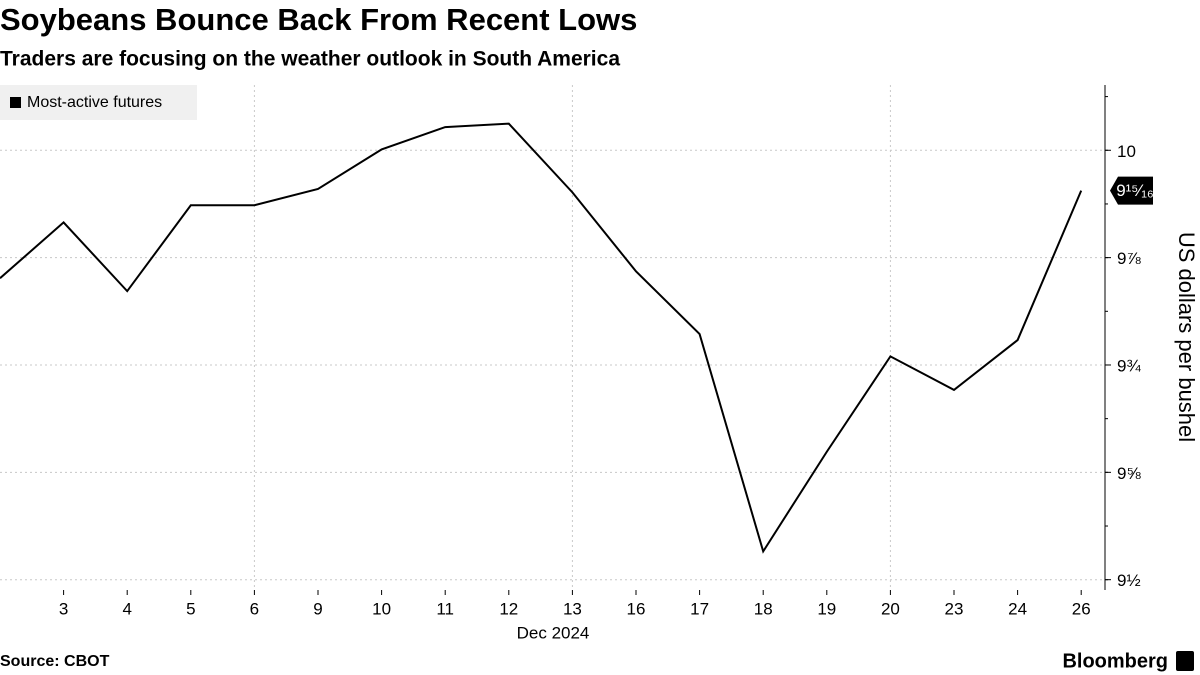 The image size is (1200, 675). I want to click on x-tick-label: 5, so click(190, 608).